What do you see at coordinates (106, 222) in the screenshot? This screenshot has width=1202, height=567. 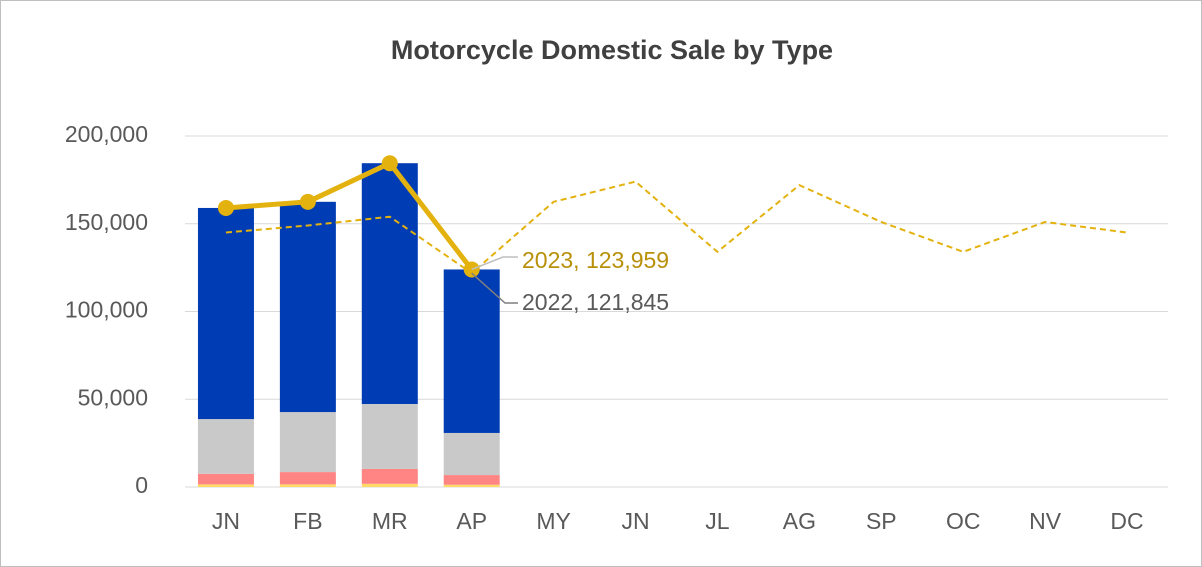 I see `y-tick-label: 150,000` at bounding box center [106, 222].